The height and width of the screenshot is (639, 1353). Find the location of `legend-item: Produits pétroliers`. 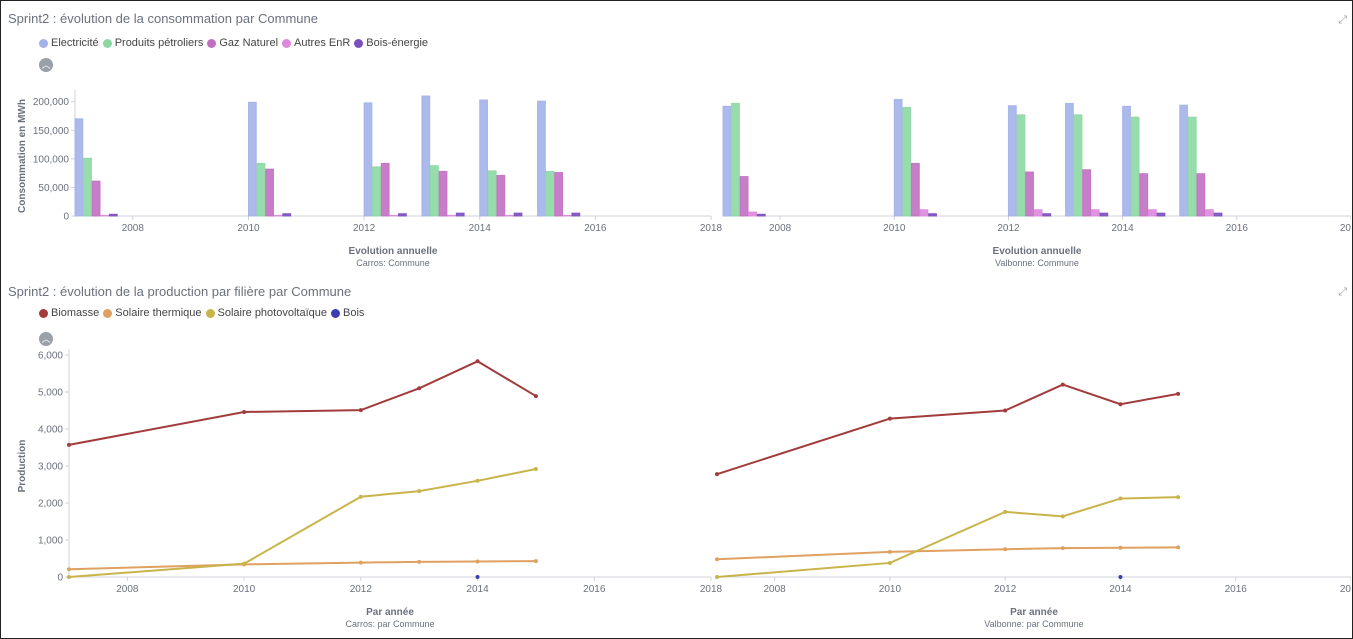

legend-item: Produits pétroliers is located at coordinates (152, 43).